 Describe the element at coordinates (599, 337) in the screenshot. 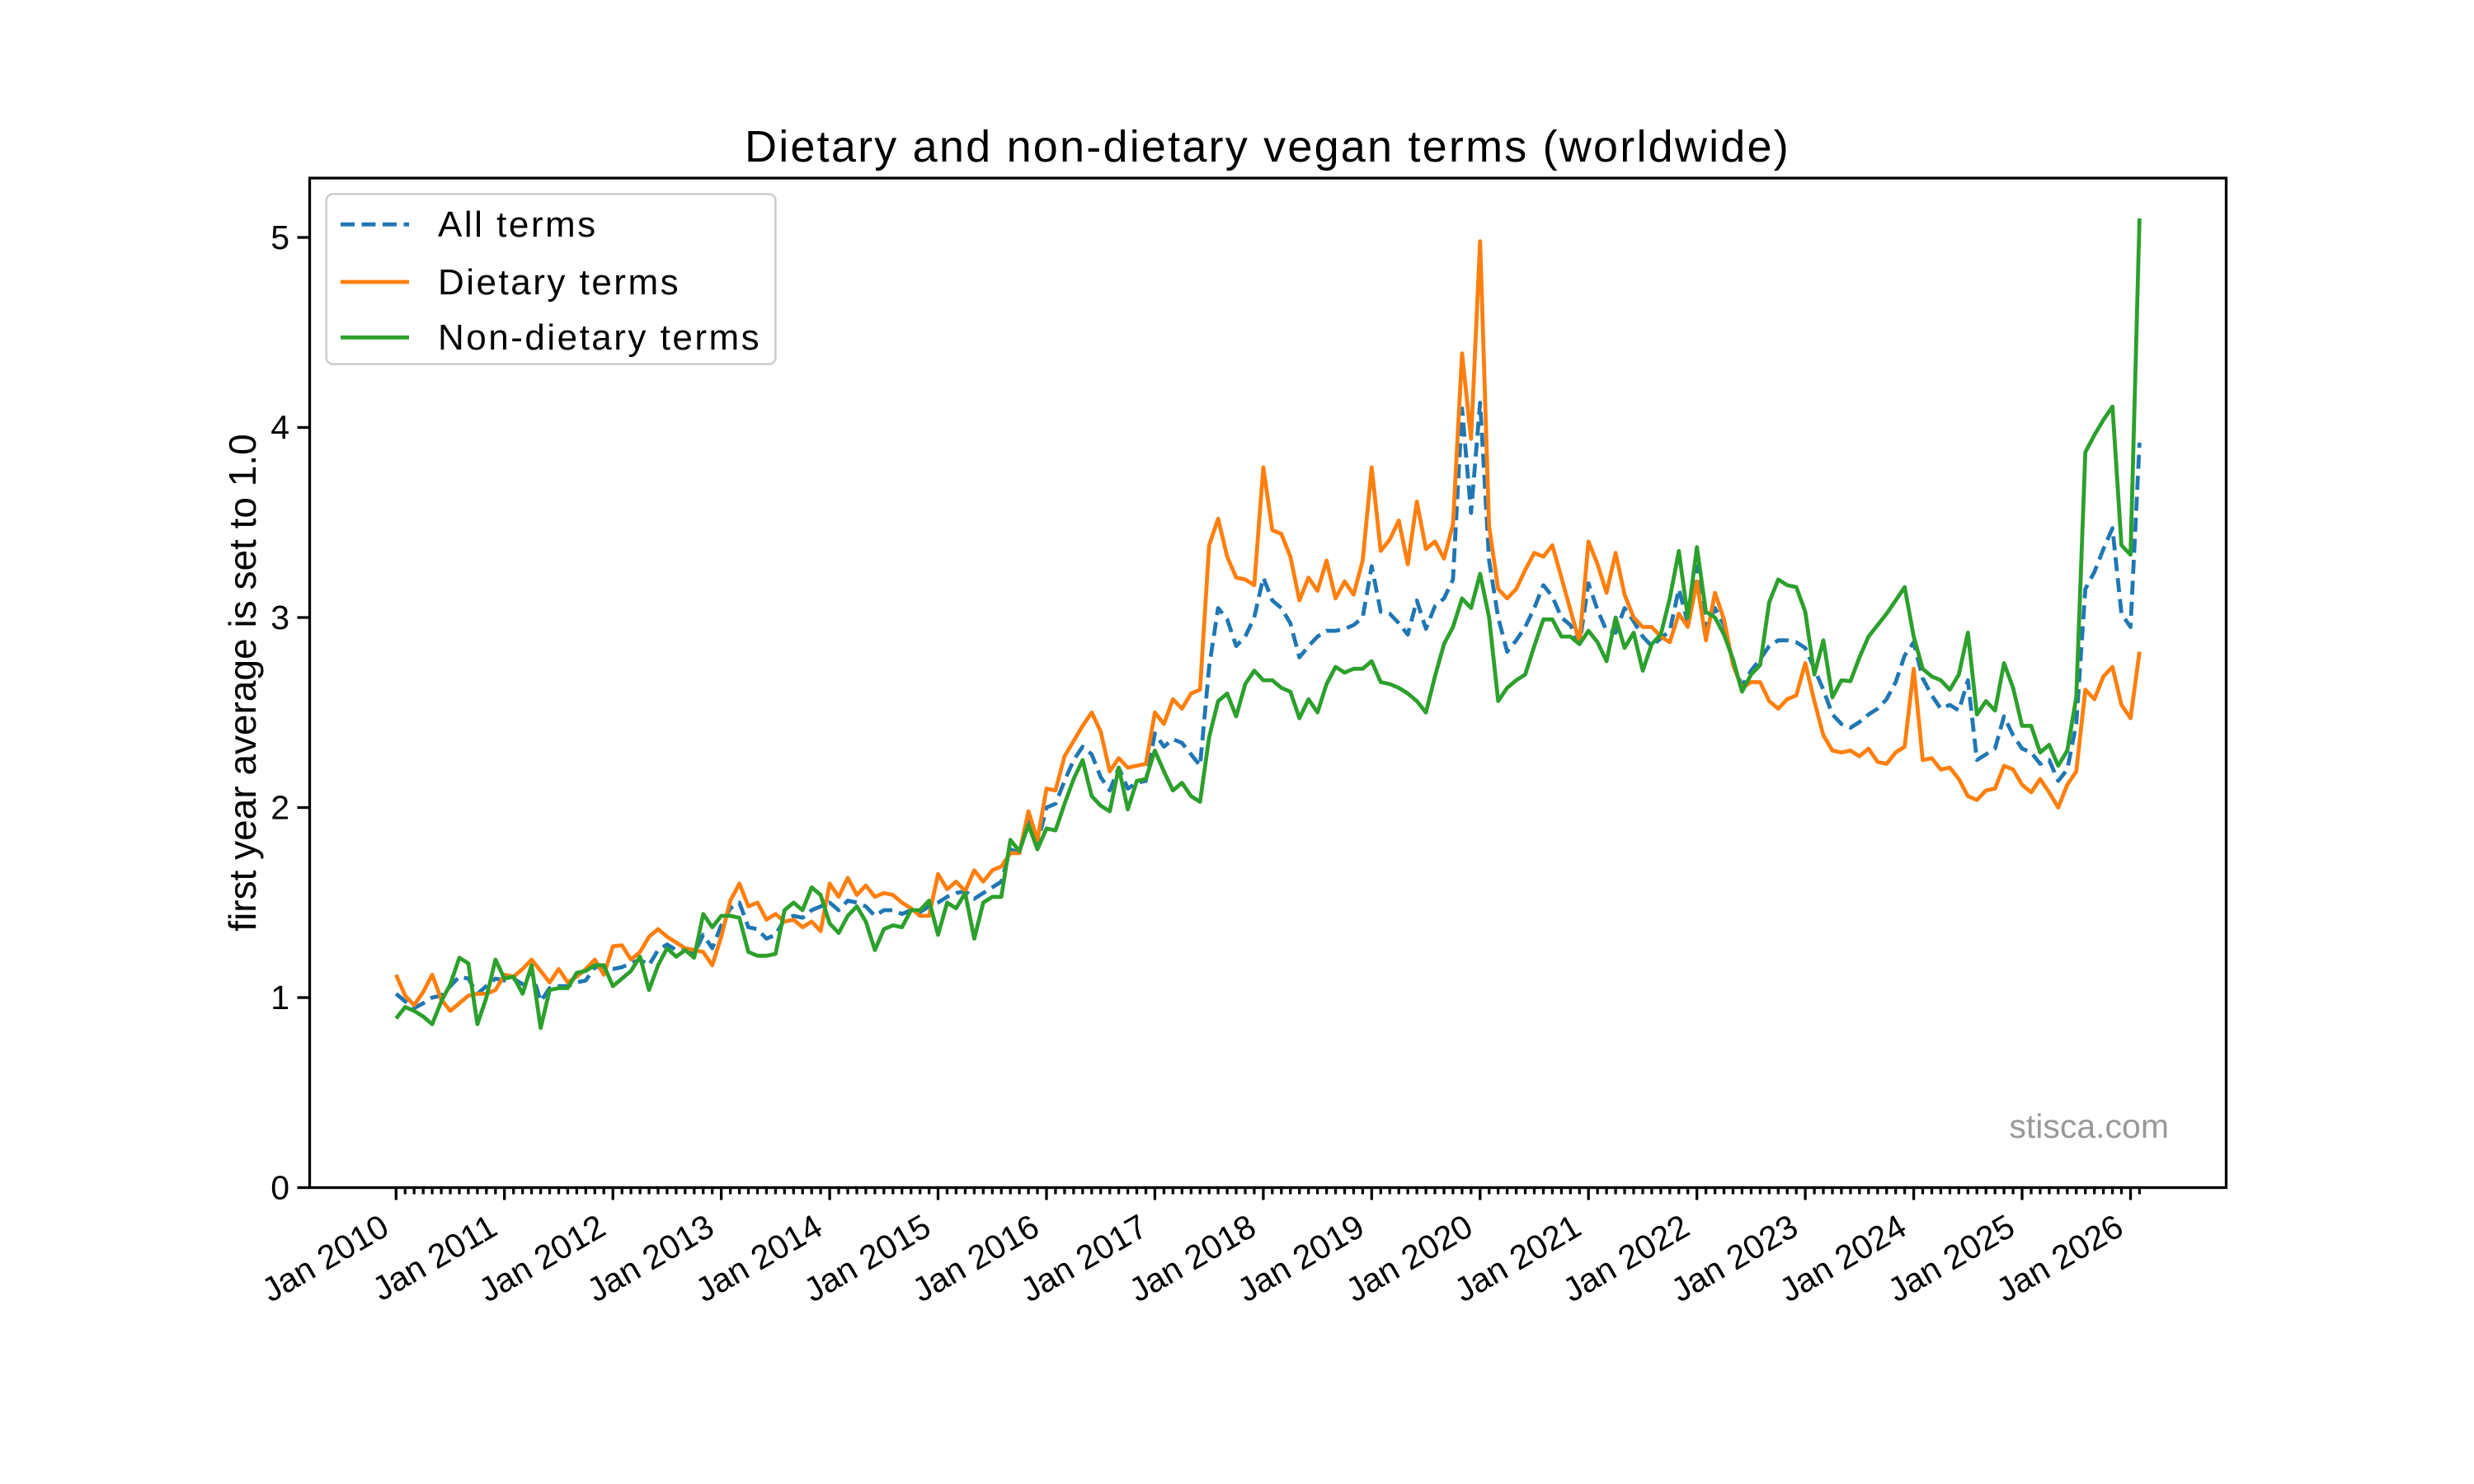

I see `svg-text: Non-dietary terms` at that location.